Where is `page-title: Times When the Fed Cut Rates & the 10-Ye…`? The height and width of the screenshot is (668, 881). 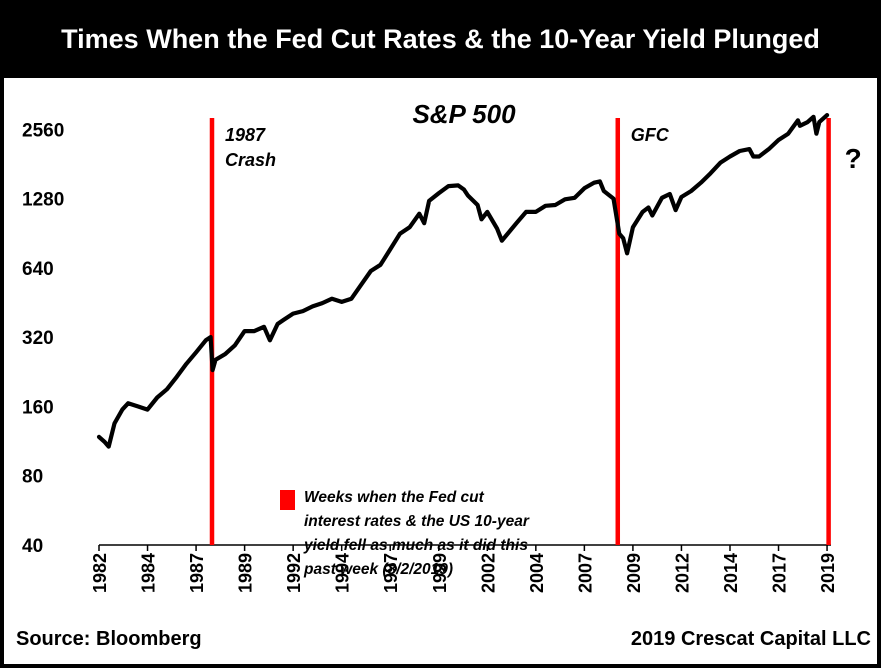
page-title: Times When the Fed Cut Rates & the 10-Ye… is located at coordinates (440, 38).